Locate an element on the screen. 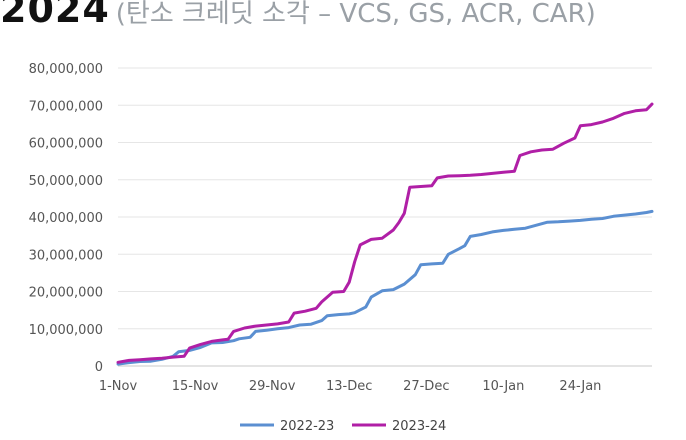 The width and height of the screenshot is (686, 440). y-tick-label: 10,000,000 is located at coordinates (66, 330).